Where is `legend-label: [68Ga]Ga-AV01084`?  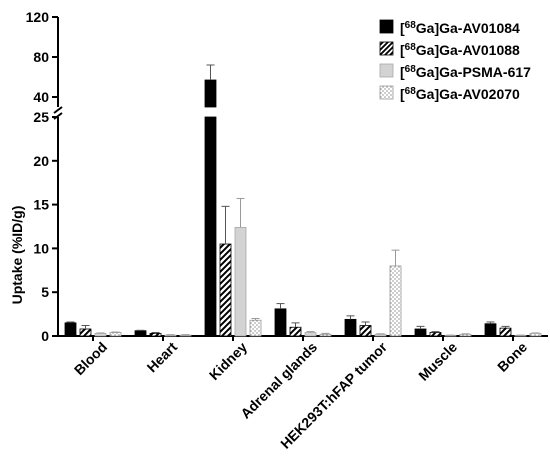
legend-label: [68Ga]Ga-AV01084 is located at coordinates (460, 28).